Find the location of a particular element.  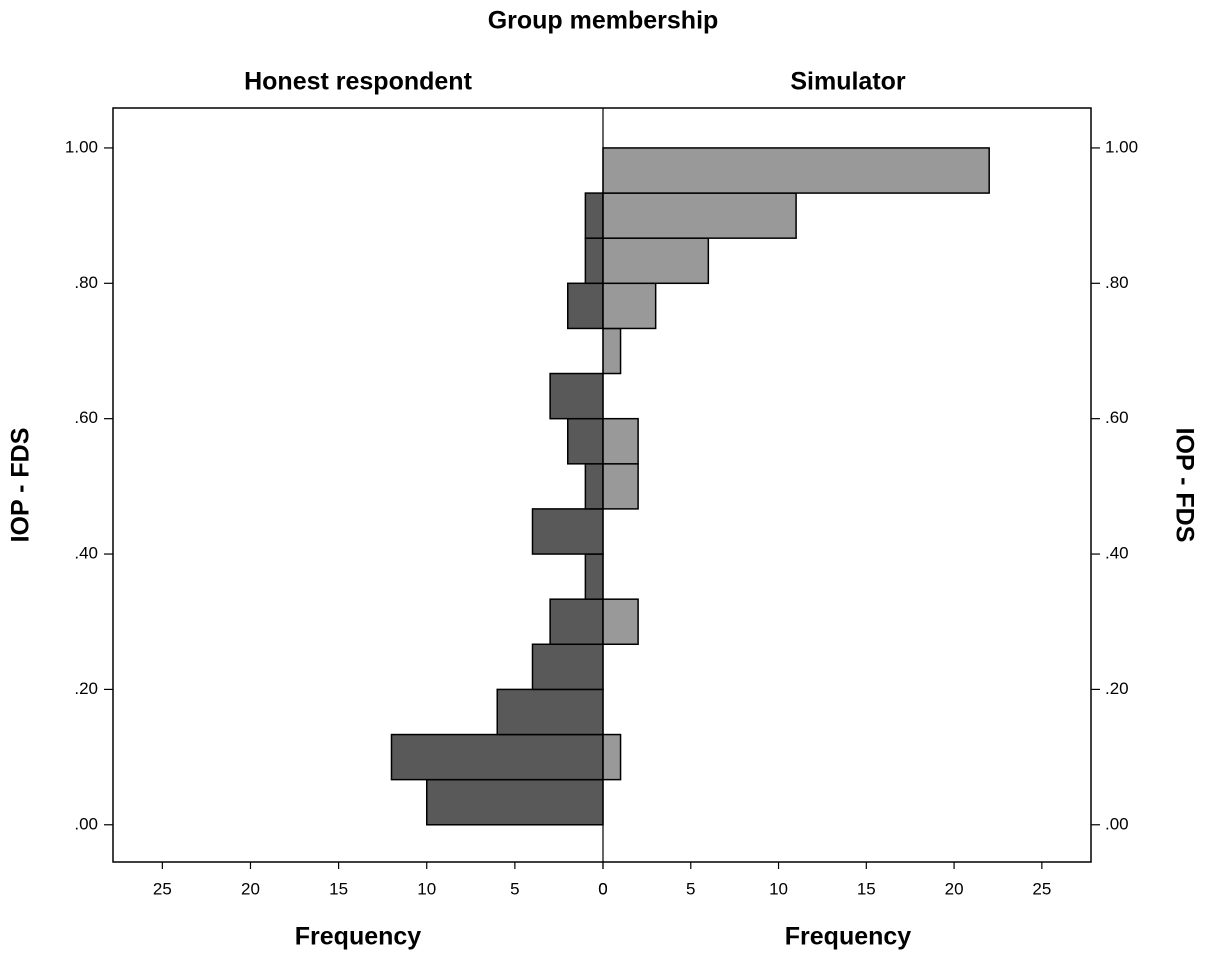

panel-title: Honest respondent is located at coordinates (358, 82).